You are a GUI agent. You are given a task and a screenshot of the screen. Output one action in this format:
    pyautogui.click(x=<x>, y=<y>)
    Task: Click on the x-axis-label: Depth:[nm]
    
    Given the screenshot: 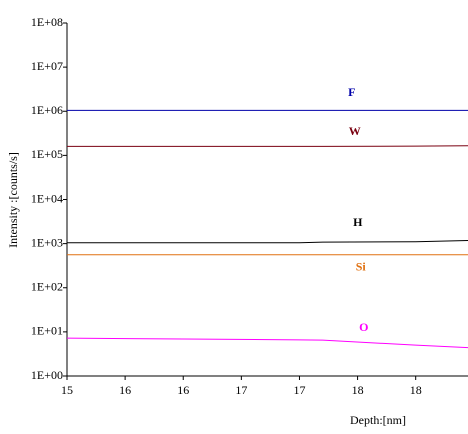 What is the action you would take?
    pyautogui.click(x=378, y=420)
    